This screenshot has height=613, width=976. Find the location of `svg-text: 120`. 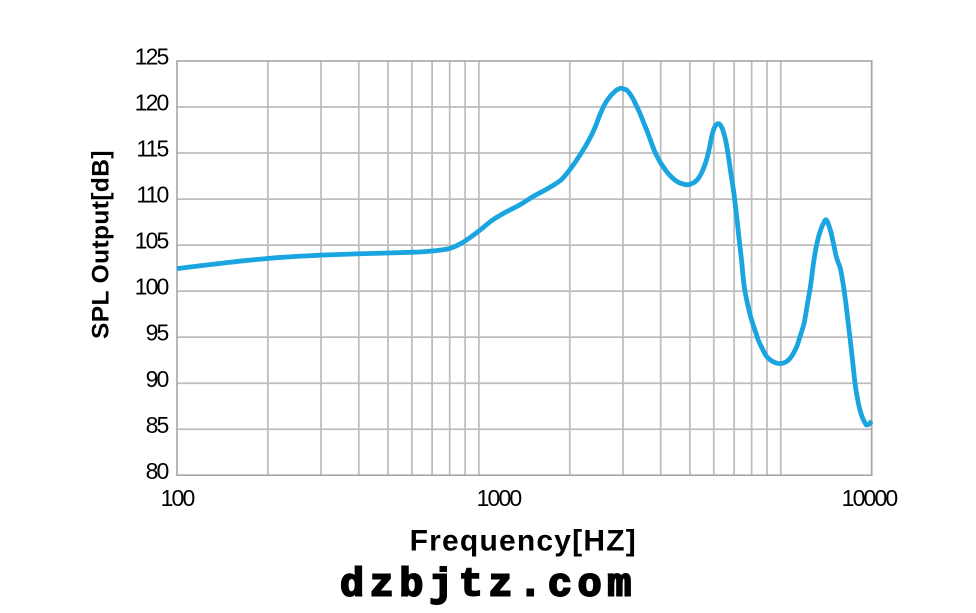

svg-text: 120 is located at coordinates (152, 103).